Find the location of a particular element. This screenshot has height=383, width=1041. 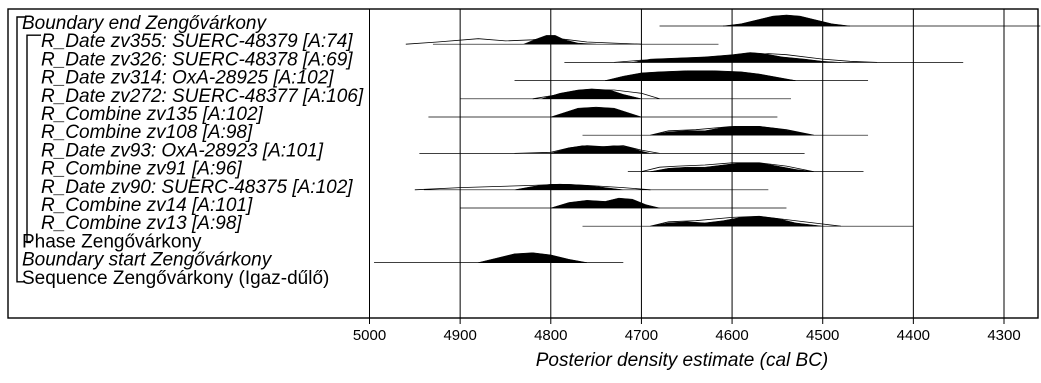

row-label: R_Combine zv108 [A:98] is located at coordinates (147, 132).